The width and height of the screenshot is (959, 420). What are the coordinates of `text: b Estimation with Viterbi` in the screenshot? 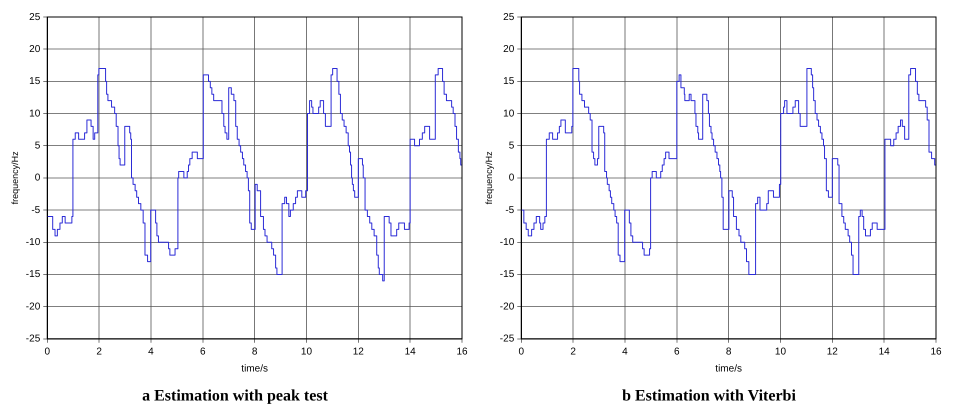 It's located at (709, 396).